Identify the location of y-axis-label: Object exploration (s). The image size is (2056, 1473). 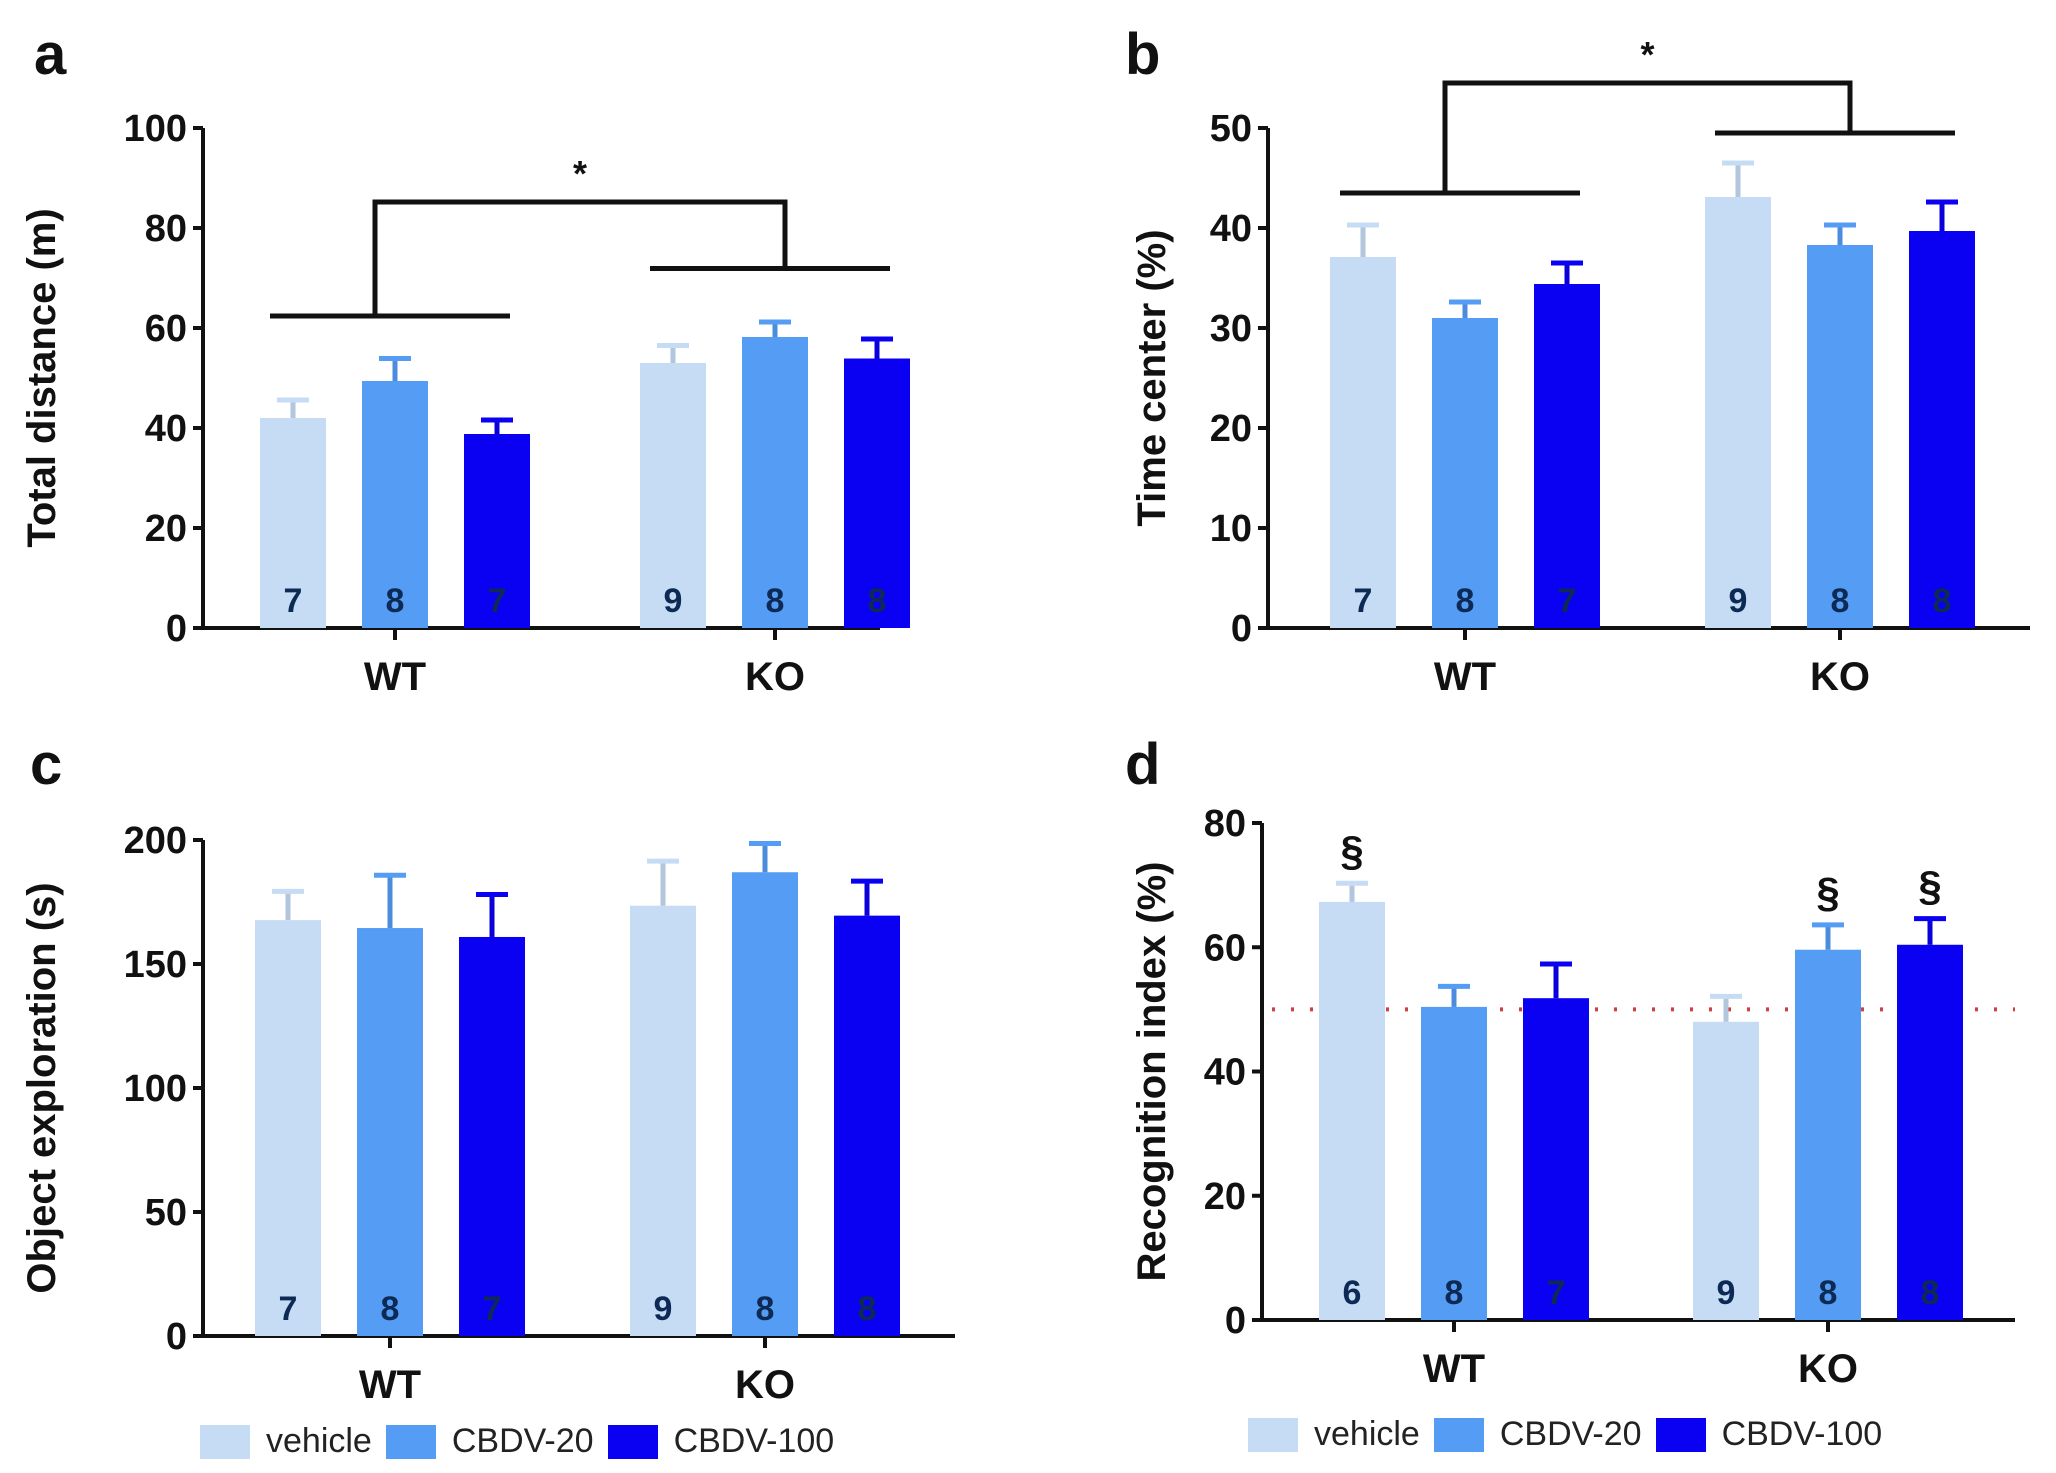
(42, 1087).